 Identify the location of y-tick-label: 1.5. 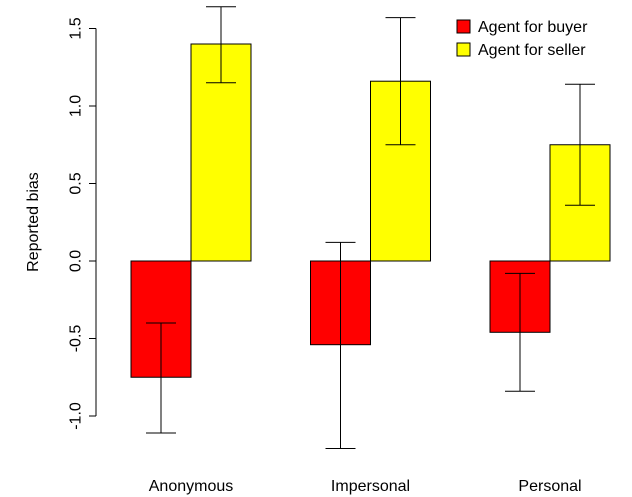
(76, 28).